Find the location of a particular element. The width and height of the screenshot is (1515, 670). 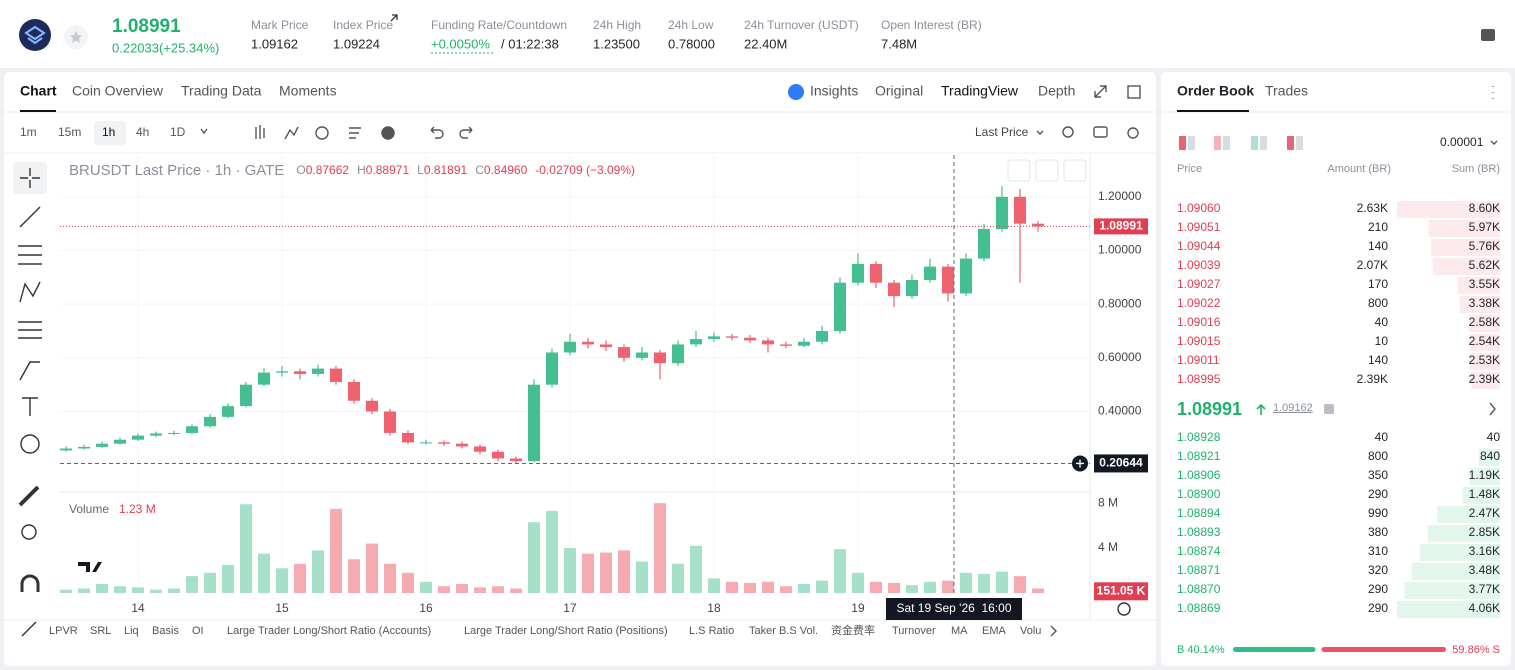

interval: 15m is located at coordinates (69, 132).